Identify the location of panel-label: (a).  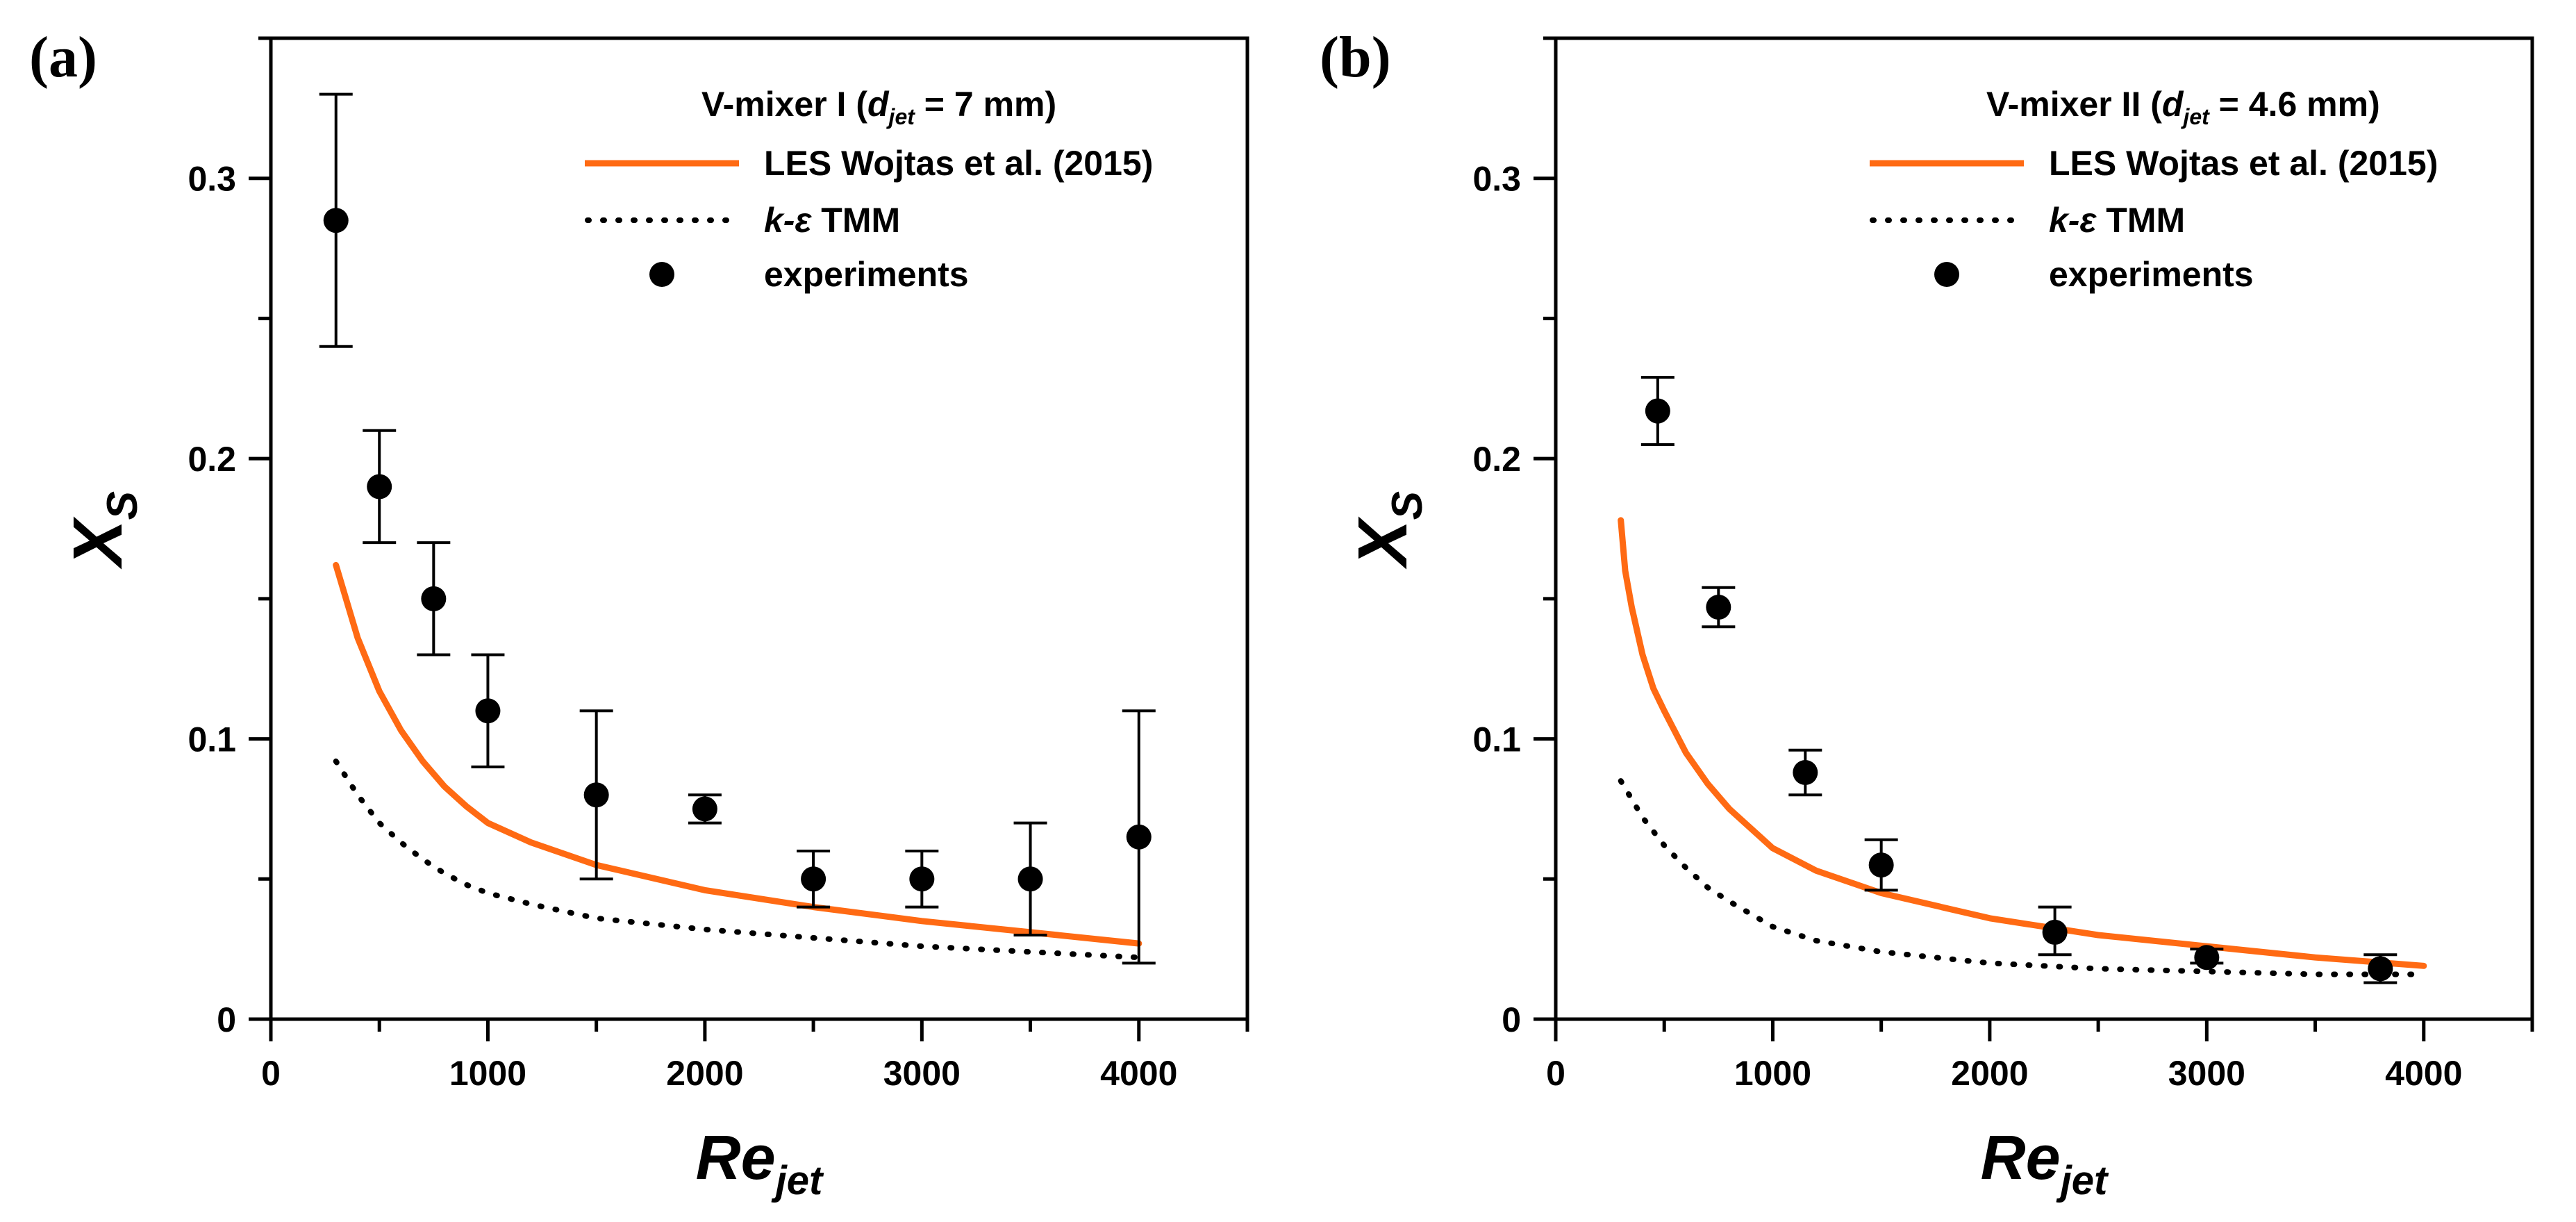
(63, 57).